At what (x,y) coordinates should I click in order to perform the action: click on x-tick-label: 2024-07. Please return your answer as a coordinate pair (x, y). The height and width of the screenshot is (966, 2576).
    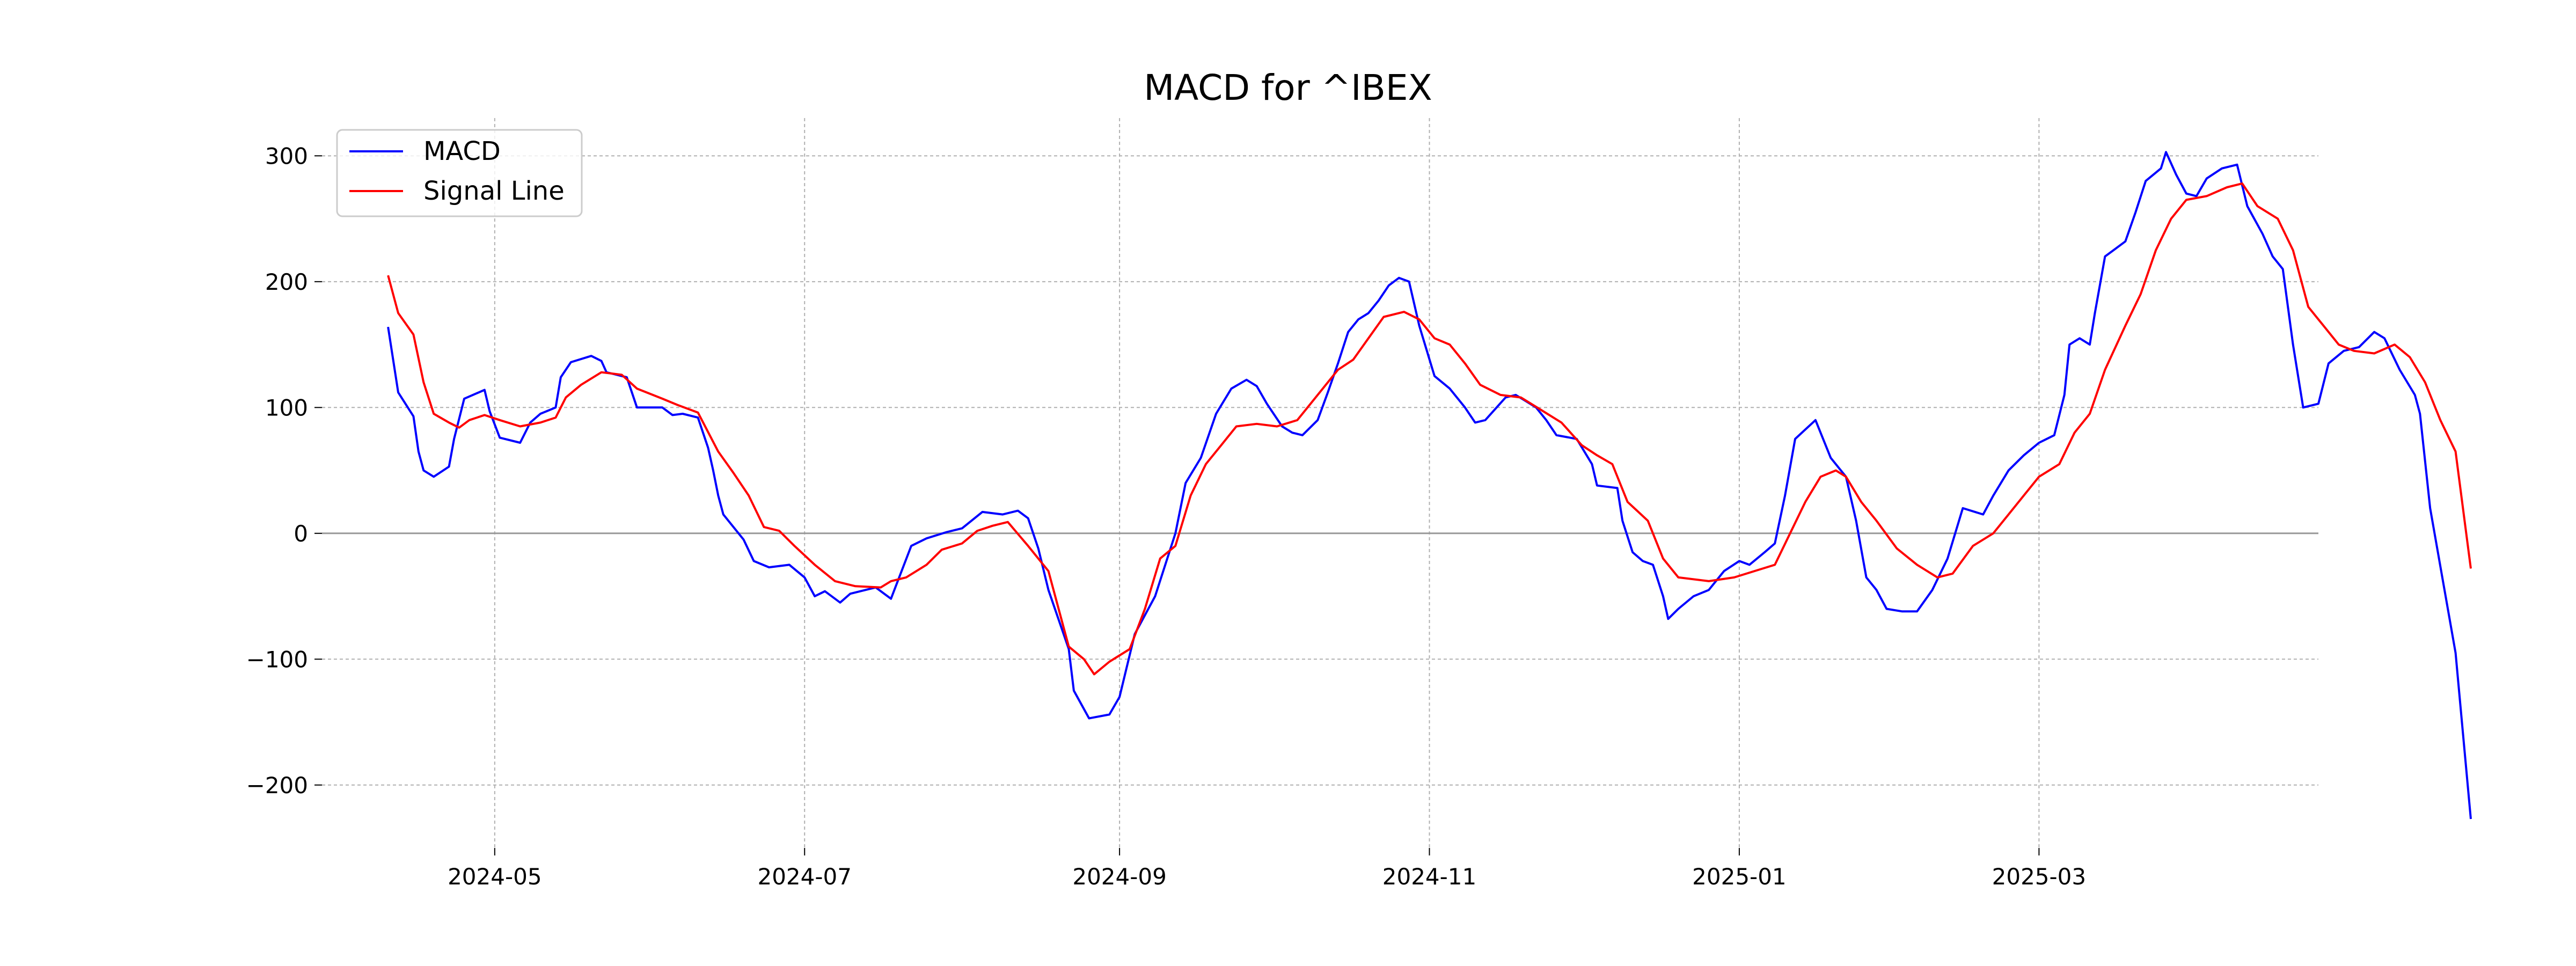
    Looking at the image, I should click on (804, 876).